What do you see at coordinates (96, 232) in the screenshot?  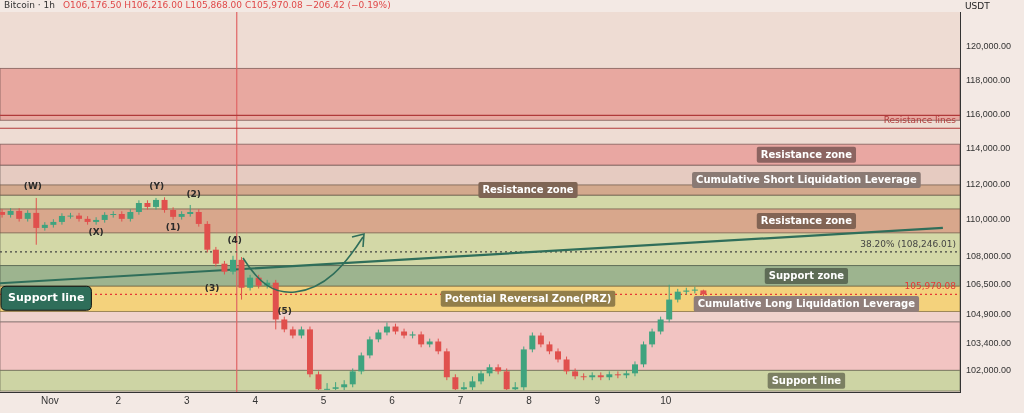 I see `annotation: (X)` at bounding box center [96, 232].